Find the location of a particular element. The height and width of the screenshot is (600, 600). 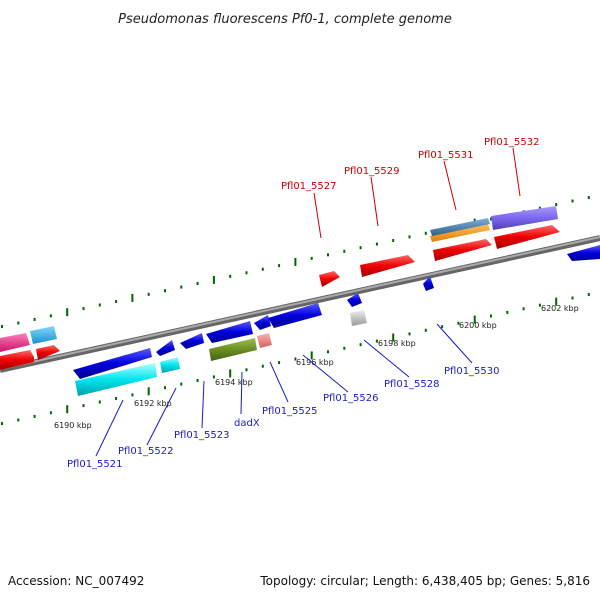

scale-label: 6192 kbp is located at coordinates (153, 403).